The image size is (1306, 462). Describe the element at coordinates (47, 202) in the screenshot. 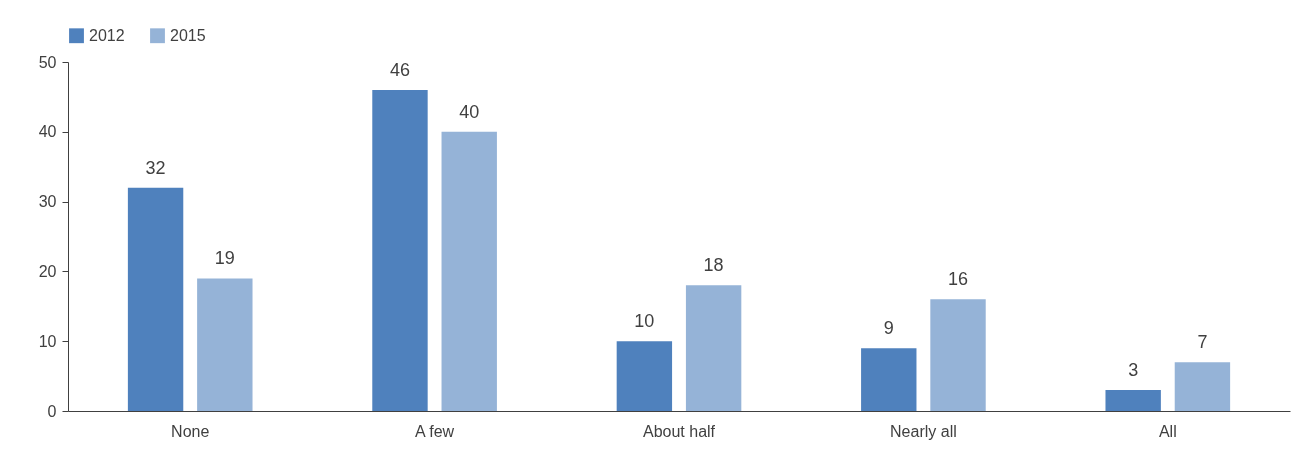

I see `y-tick-label: 30` at that location.